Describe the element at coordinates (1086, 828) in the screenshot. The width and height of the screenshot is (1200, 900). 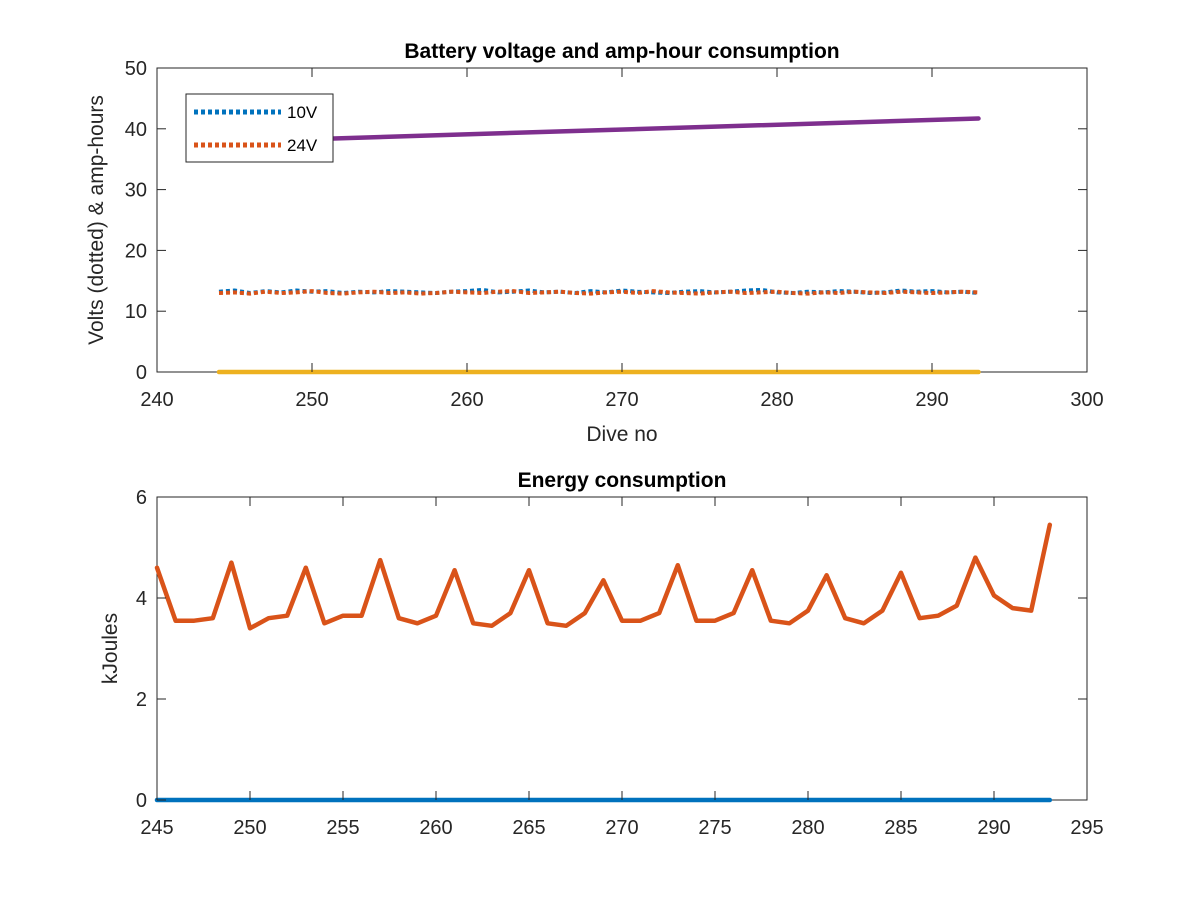
I see `energy-x-tick-label: 295` at that location.